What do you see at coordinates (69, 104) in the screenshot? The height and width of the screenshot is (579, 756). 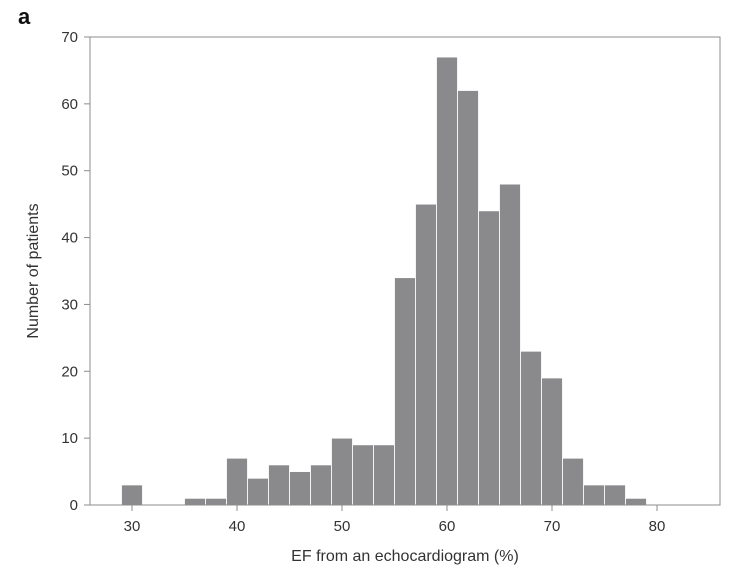 I see `y-tick-label: 60` at bounding box center [69, 104].